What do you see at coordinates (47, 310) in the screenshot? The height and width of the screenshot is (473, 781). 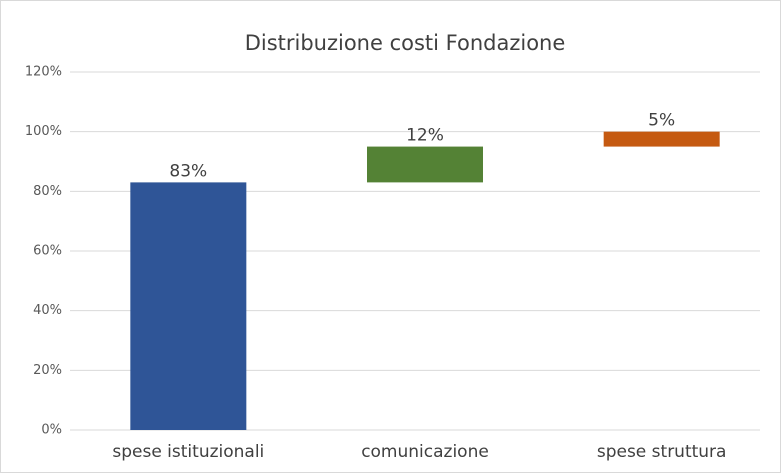 I see `y-tick-label: 40%` at bounding box center [47, 310].